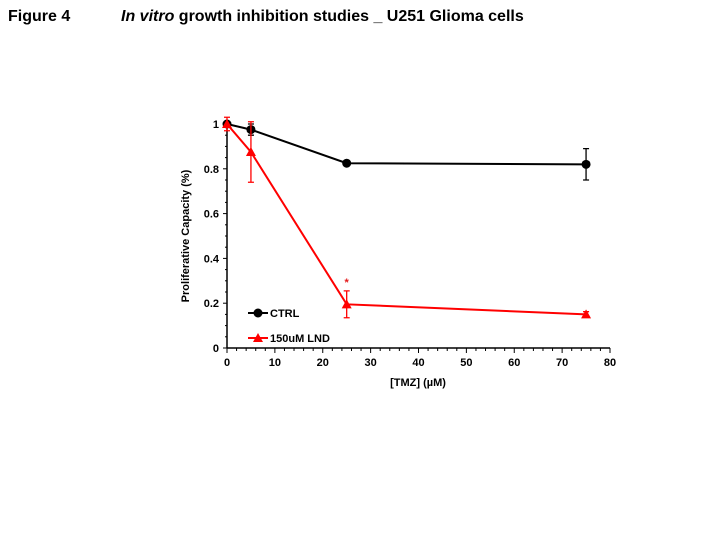 The height and width of the screenshot is (540, 720). I want to click on x-tick-label: 60, so click(514, 363).